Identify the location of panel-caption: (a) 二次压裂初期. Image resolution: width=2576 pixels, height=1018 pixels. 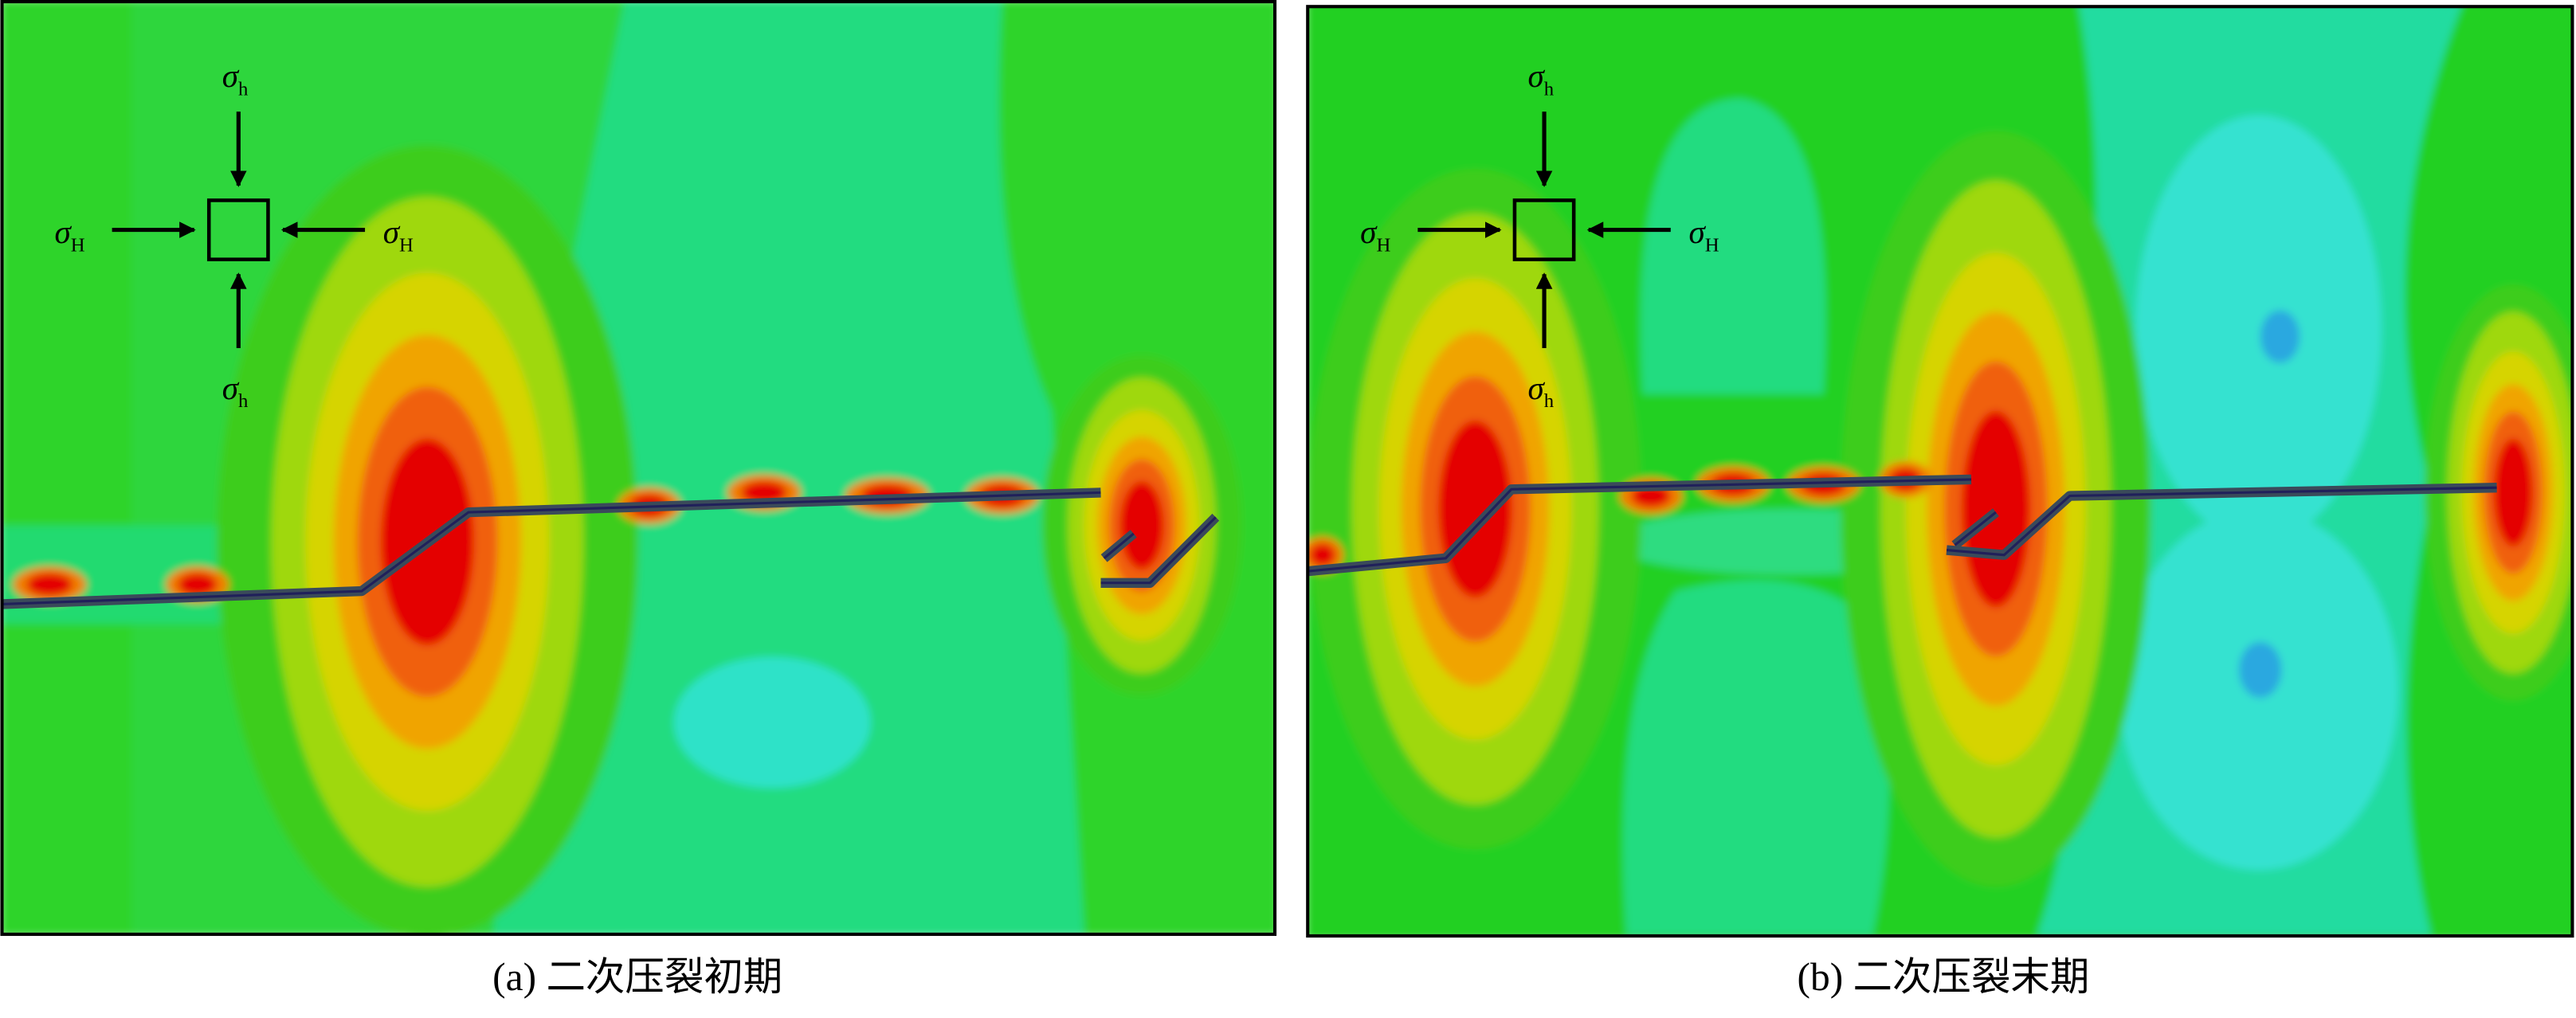
(637, 977).